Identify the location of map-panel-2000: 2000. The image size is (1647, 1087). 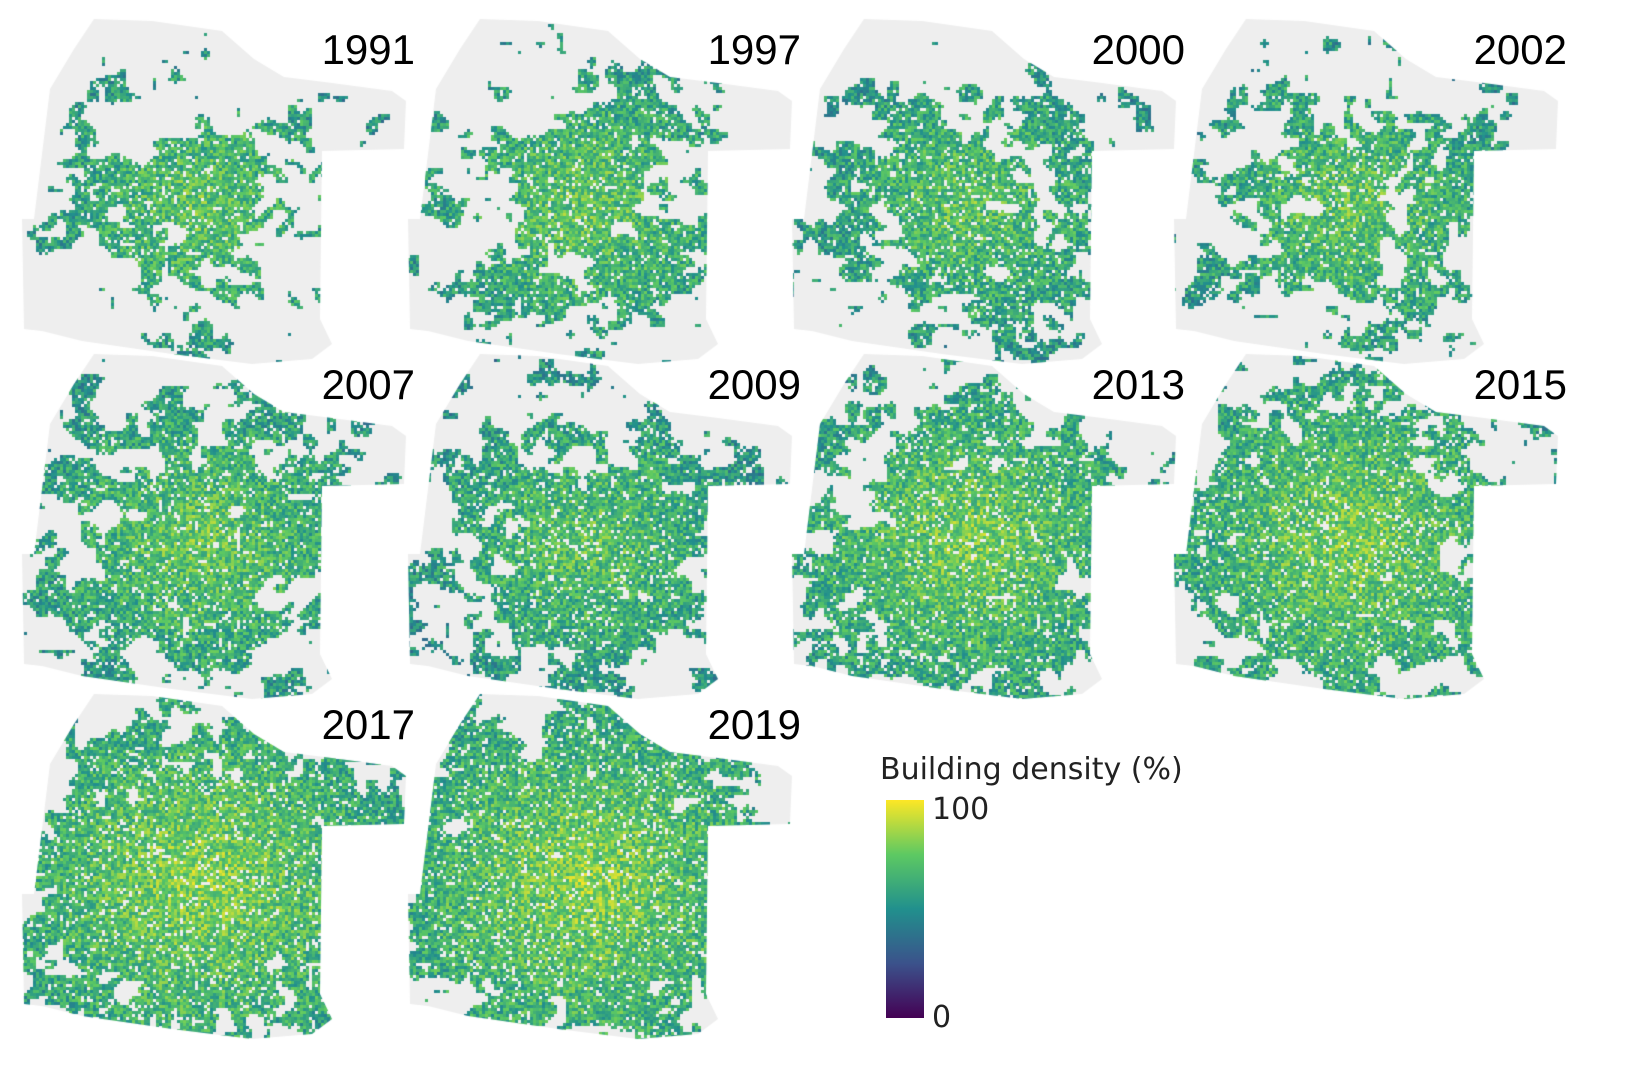
(990, 192).